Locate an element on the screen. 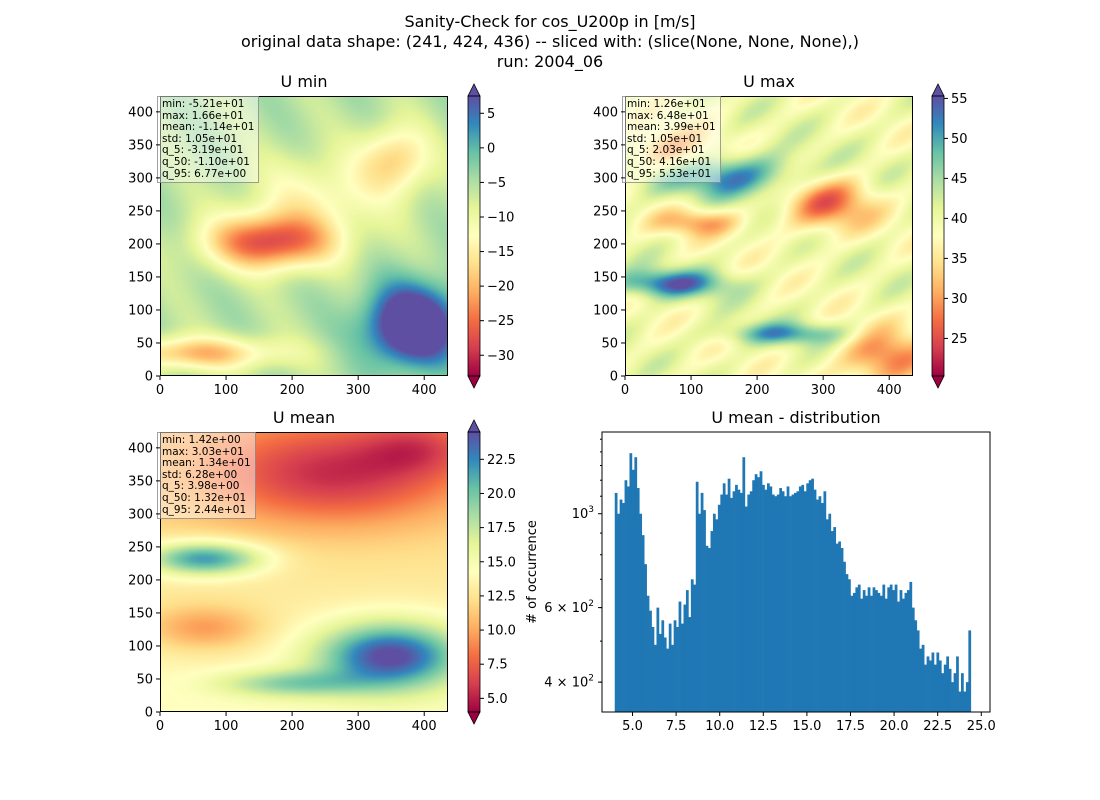 Image resolution: width=1100 pixels, height=800 pixels. colorbar-tick-label: −5 is located at coordinates (496, 183).